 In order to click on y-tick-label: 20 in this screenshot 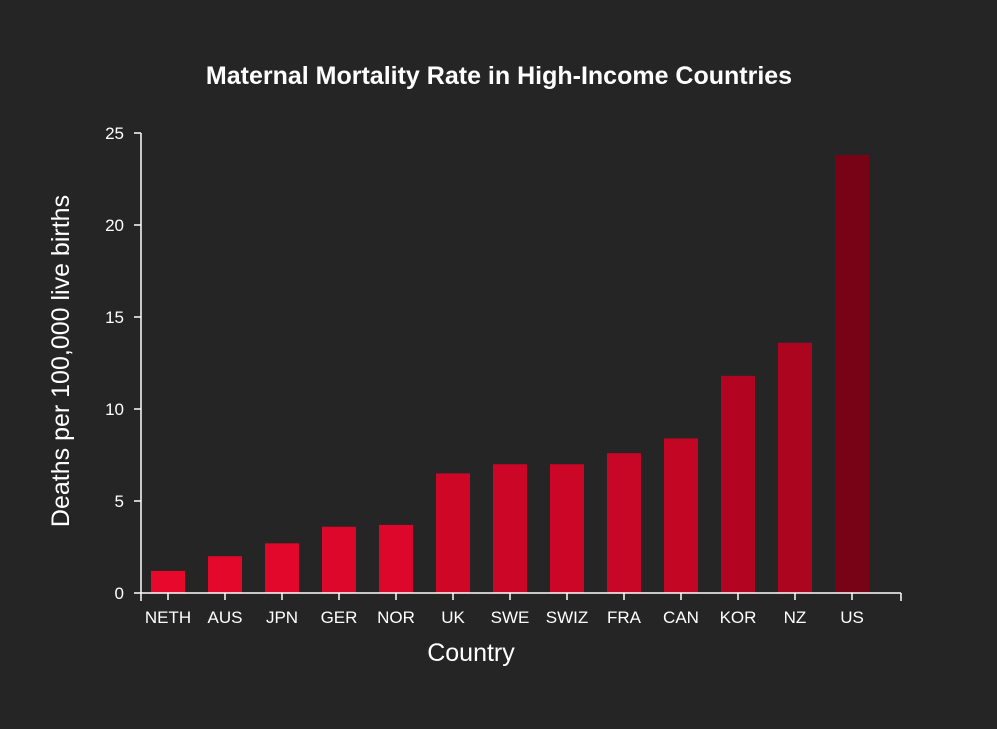, I will do `click(114, 225)`.